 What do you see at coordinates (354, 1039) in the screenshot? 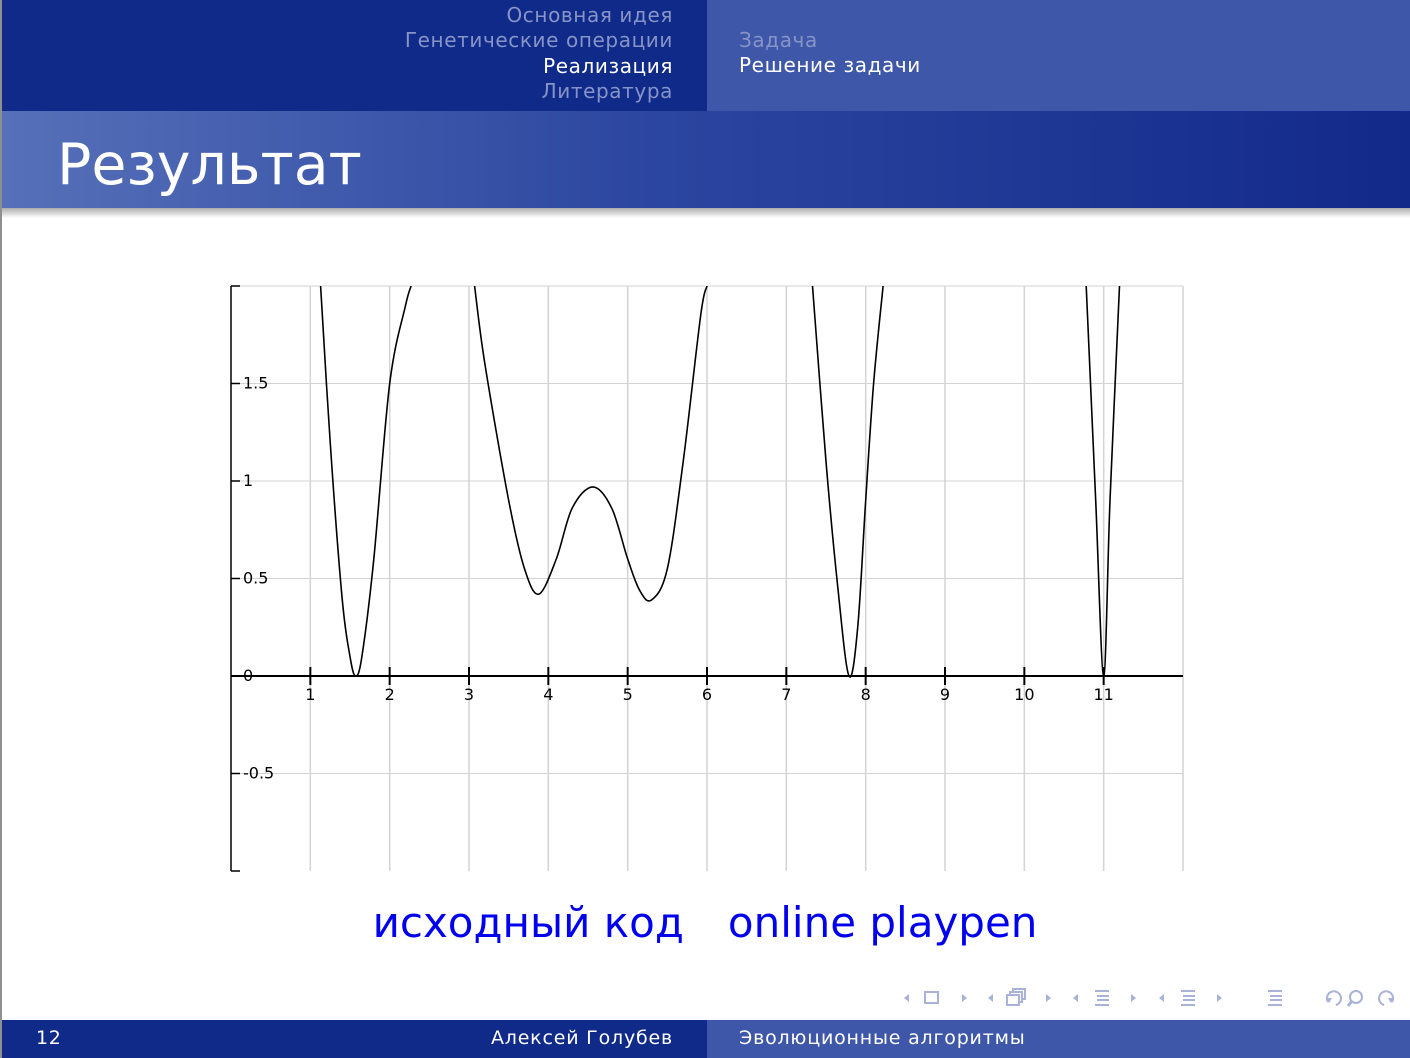
I see `footer-left-bar: 12 Алексей Голубев` at bounding box center [354, 1039].